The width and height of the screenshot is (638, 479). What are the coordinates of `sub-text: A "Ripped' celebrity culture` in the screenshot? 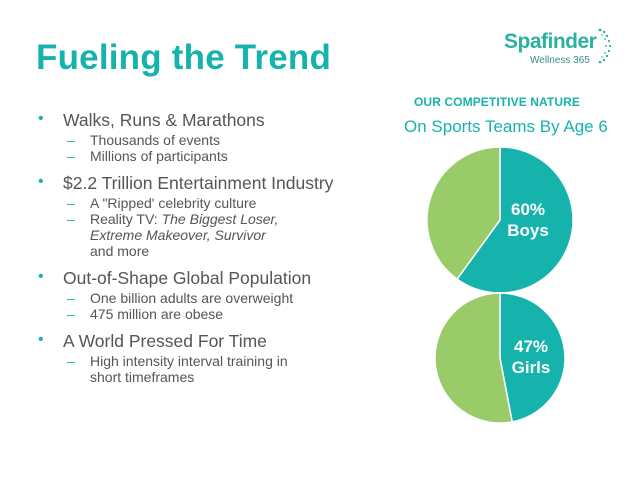 It's located at (173, 203).